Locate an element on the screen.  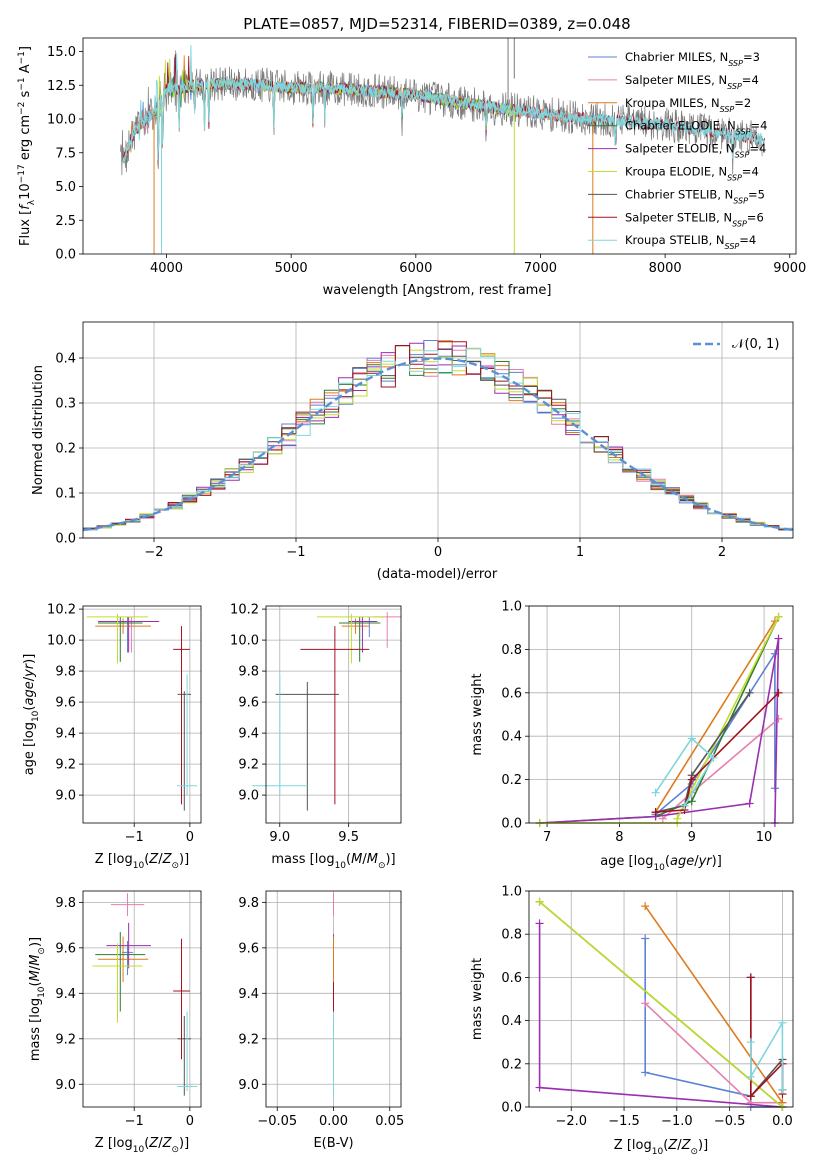
y-tick-label: 0.3 is located at coordinates (65, 404).